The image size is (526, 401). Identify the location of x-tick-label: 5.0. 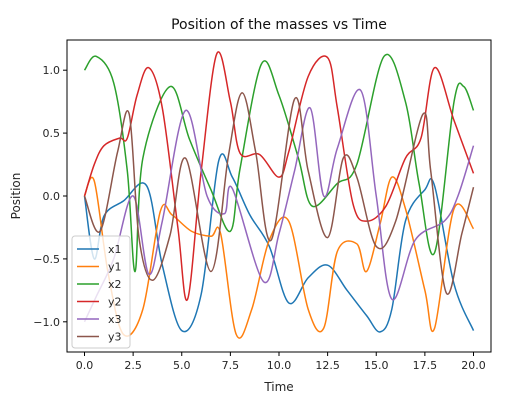
(182, 365).